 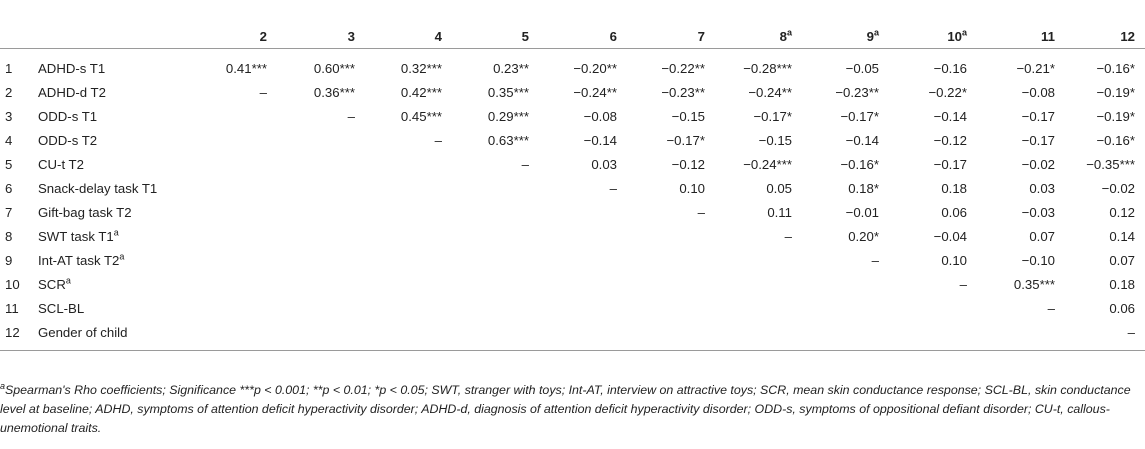 I want to click on row-label: ODD-s T1, so click(x=116, y=116).